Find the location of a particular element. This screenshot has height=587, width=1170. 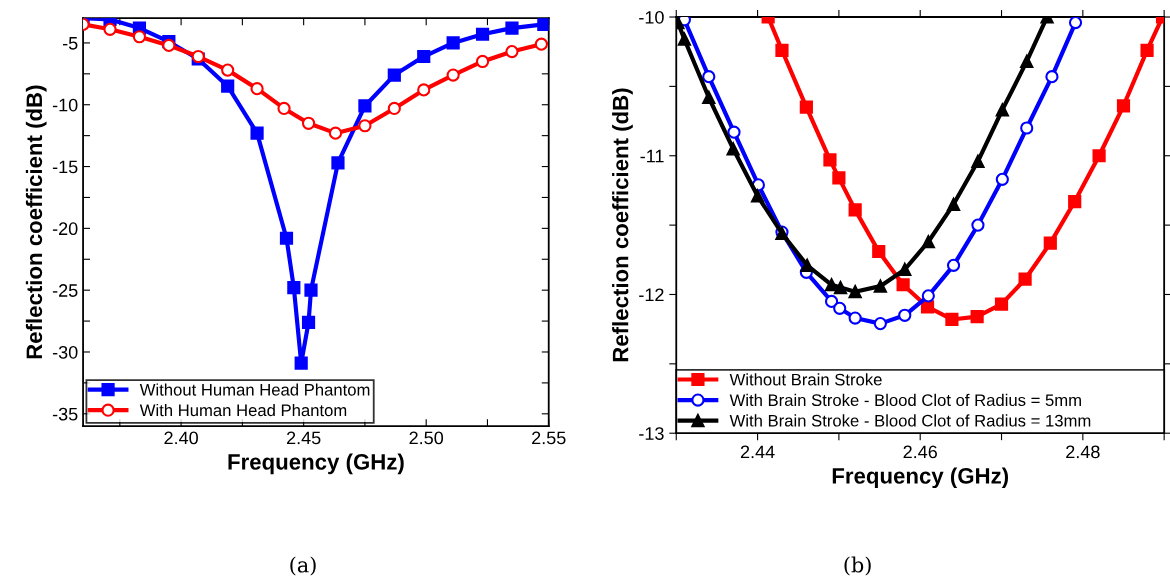

legend-label: Without Human Head Phantom is located at coordinates (254, 389).